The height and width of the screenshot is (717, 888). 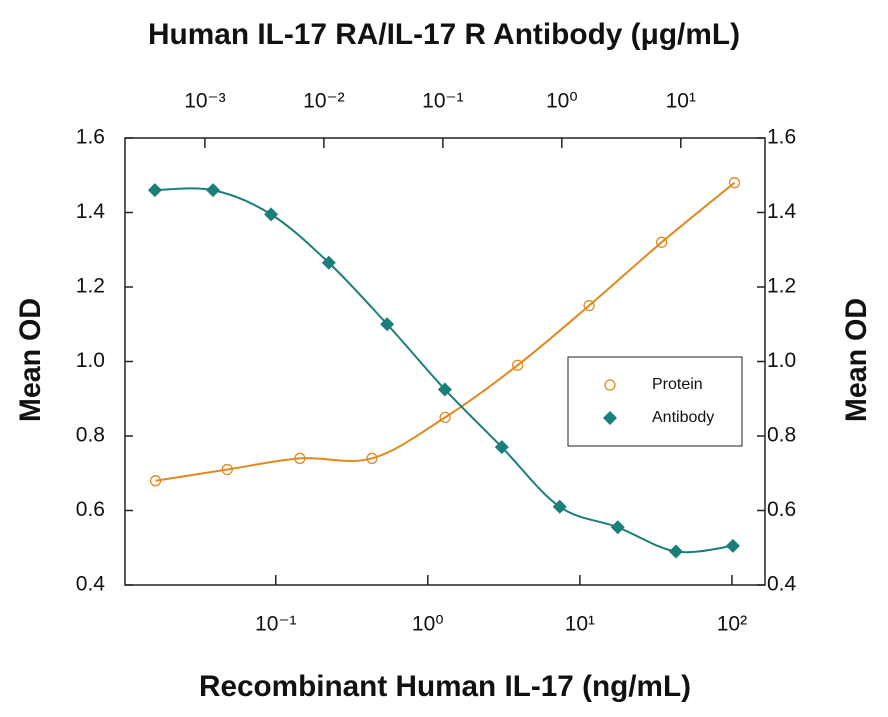 I want to click on x2-tick-label: 10⁻¹, so click(x=442, y=101).